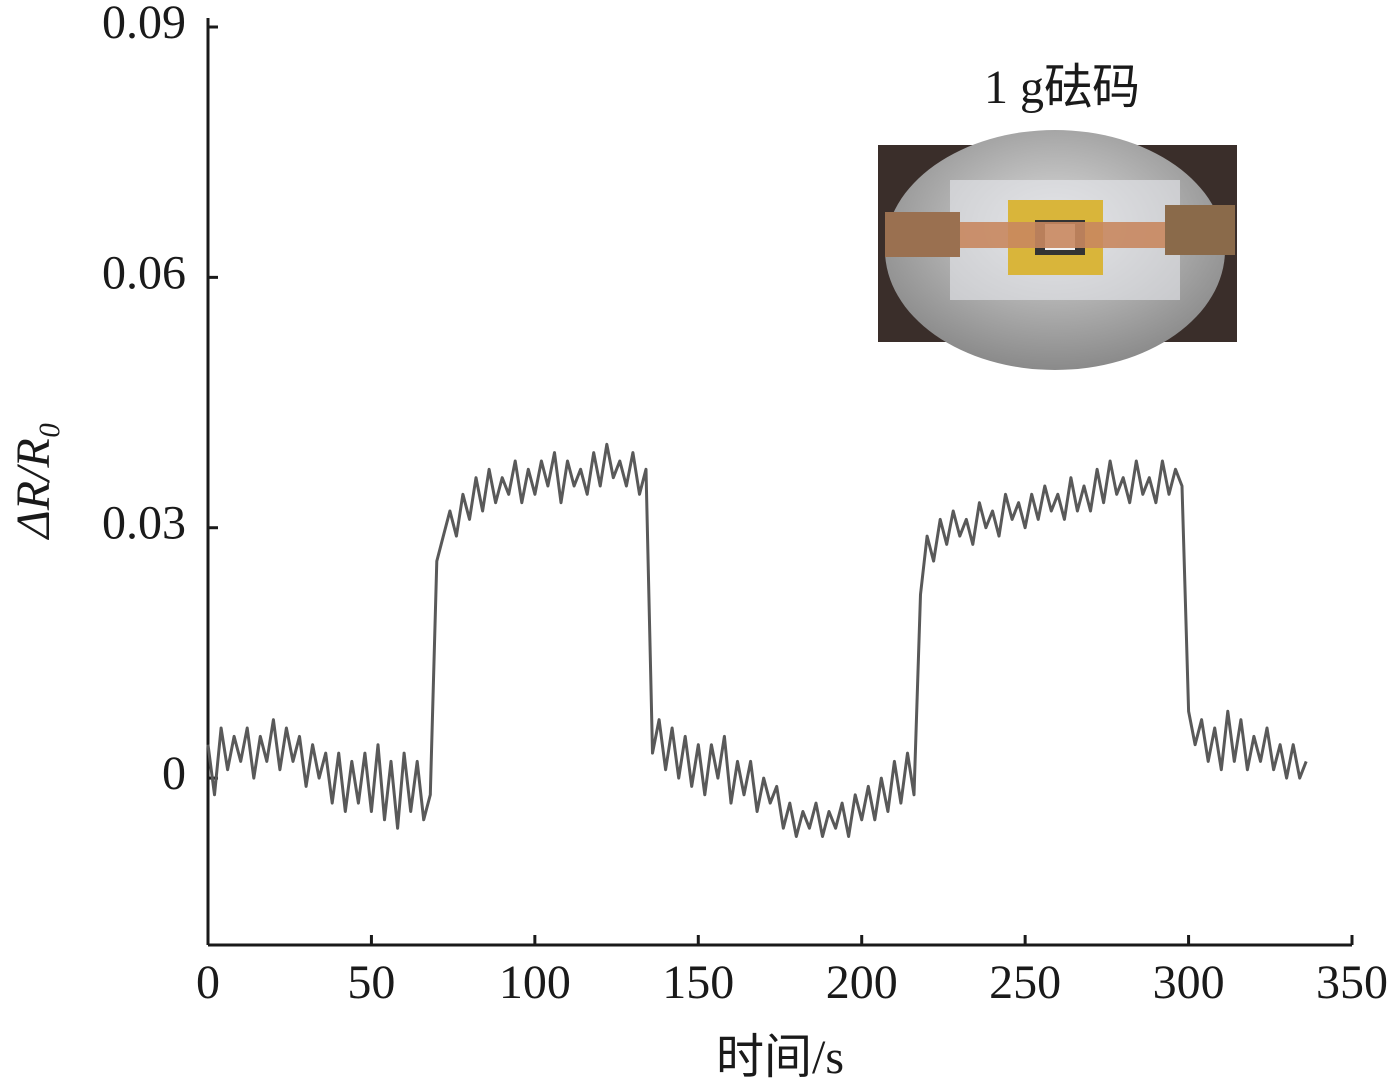  I want to click on x-tick-label: 350, so click(1352, 982).